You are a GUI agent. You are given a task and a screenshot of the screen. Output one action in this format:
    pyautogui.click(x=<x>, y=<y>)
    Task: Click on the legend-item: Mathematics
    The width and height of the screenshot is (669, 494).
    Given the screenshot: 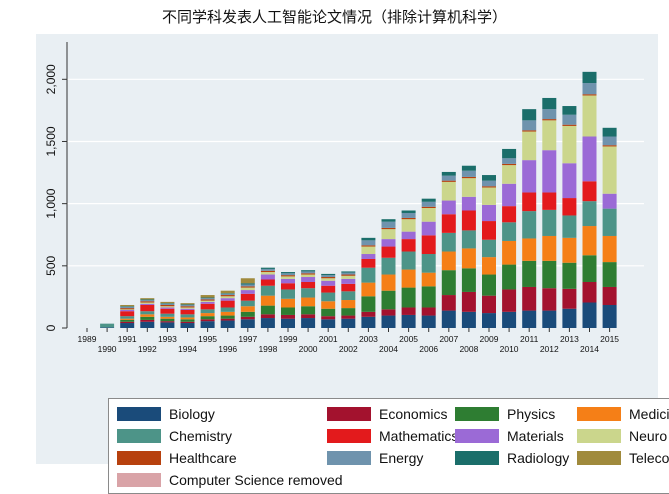 What is the action you would take?
    pyautogui.click(x=392, y=436)
    